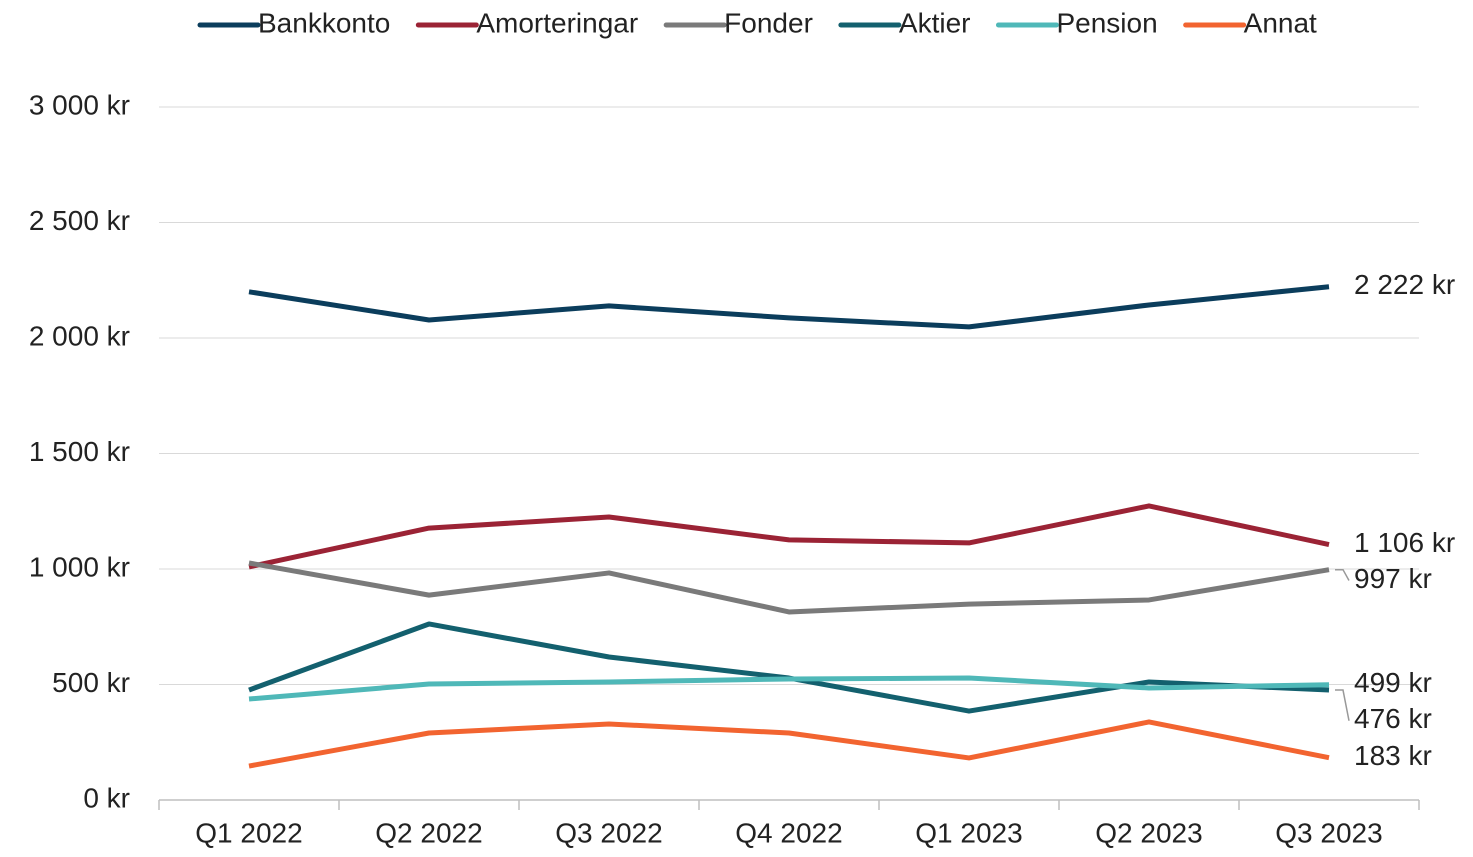  What do you see at coordinates (1280, 22) in the screenshot?
I see `legend-label: Annat` at bounding box center [1280, 22].